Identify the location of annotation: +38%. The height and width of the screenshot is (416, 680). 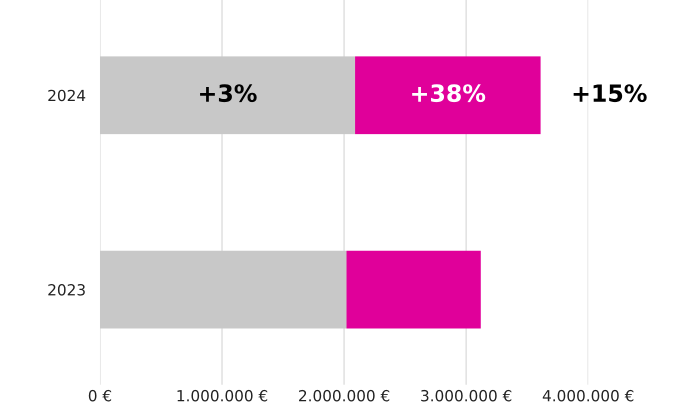
(449, 93).